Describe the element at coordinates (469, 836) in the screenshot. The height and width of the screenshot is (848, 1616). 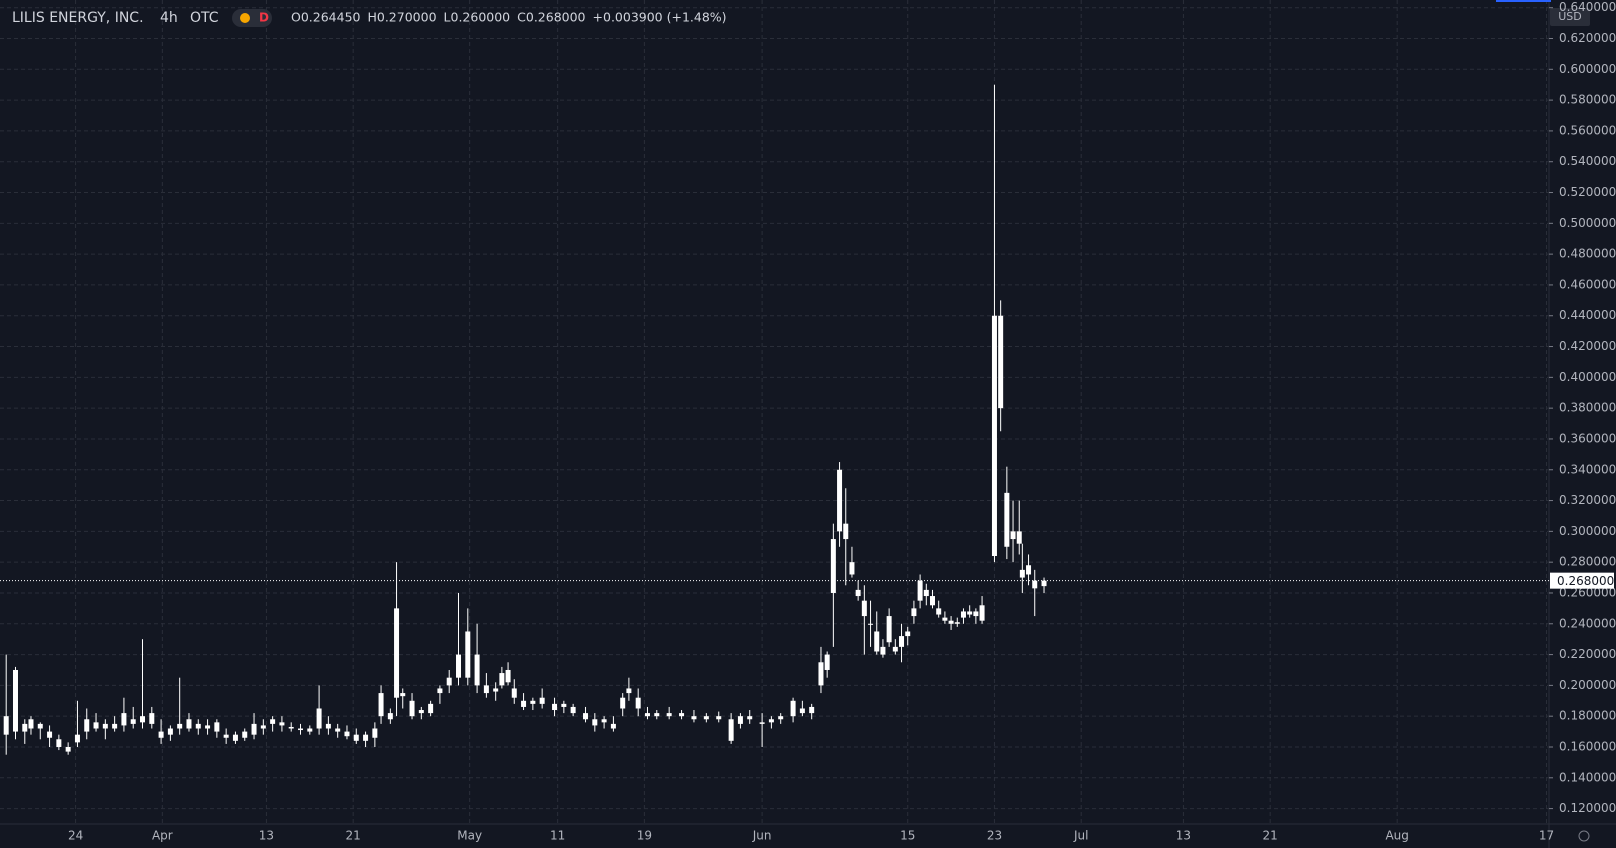
I see `x-tick-label: May` at that location.